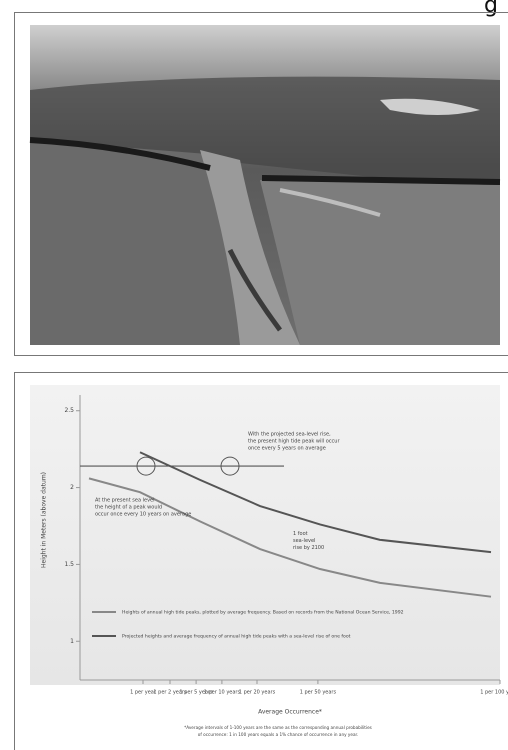  What do you see at coordinates (308, 548) in the screenshot?
I see `annotation: rise by 2100` at bounding box center [308, 548].